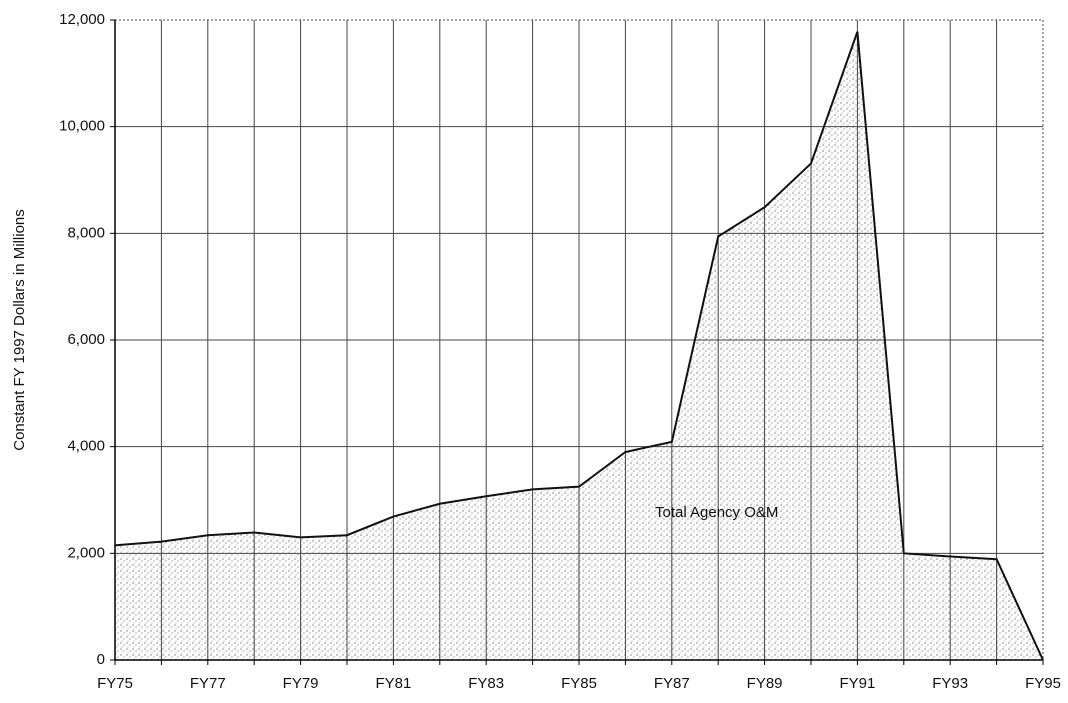  I want to click on y-tick-label: 4,000, so click(86, 446).